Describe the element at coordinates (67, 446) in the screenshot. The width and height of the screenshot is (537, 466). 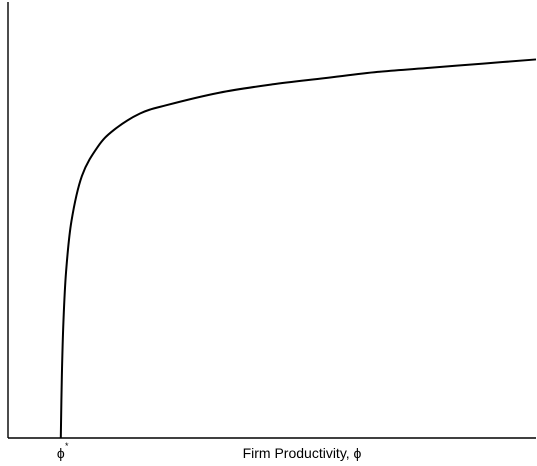
I see `x-tick-superscript-0: *` at that location.